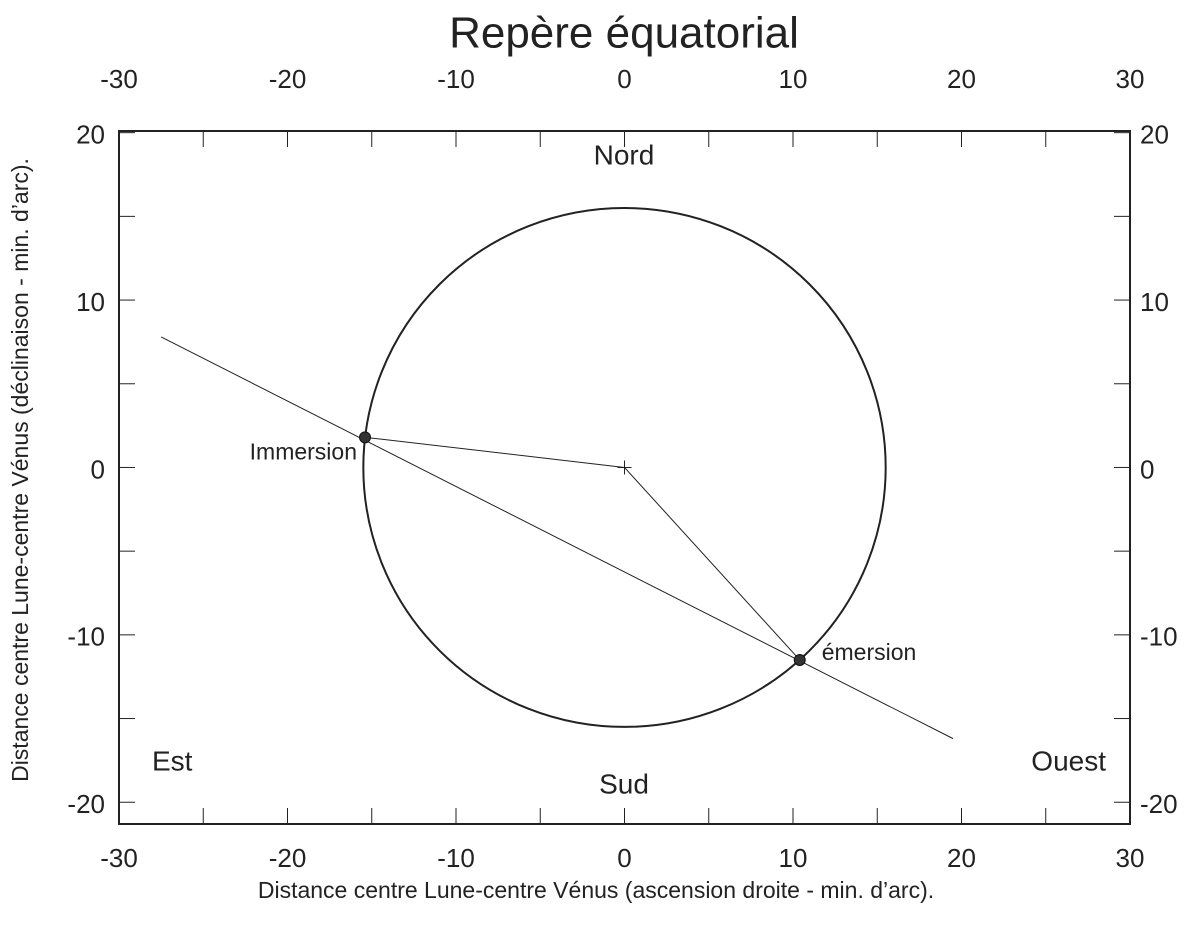  What do you see at coordinates (624, 154) in the screenshot?
I see `direction-label: Nord` at bounding box center [624, 154].